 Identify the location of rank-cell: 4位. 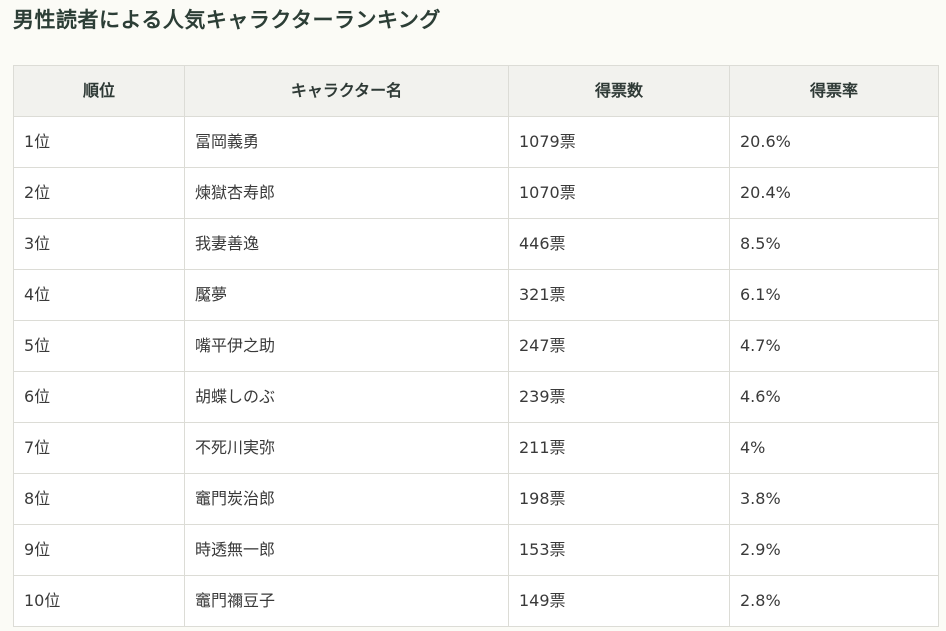
(99, 295).